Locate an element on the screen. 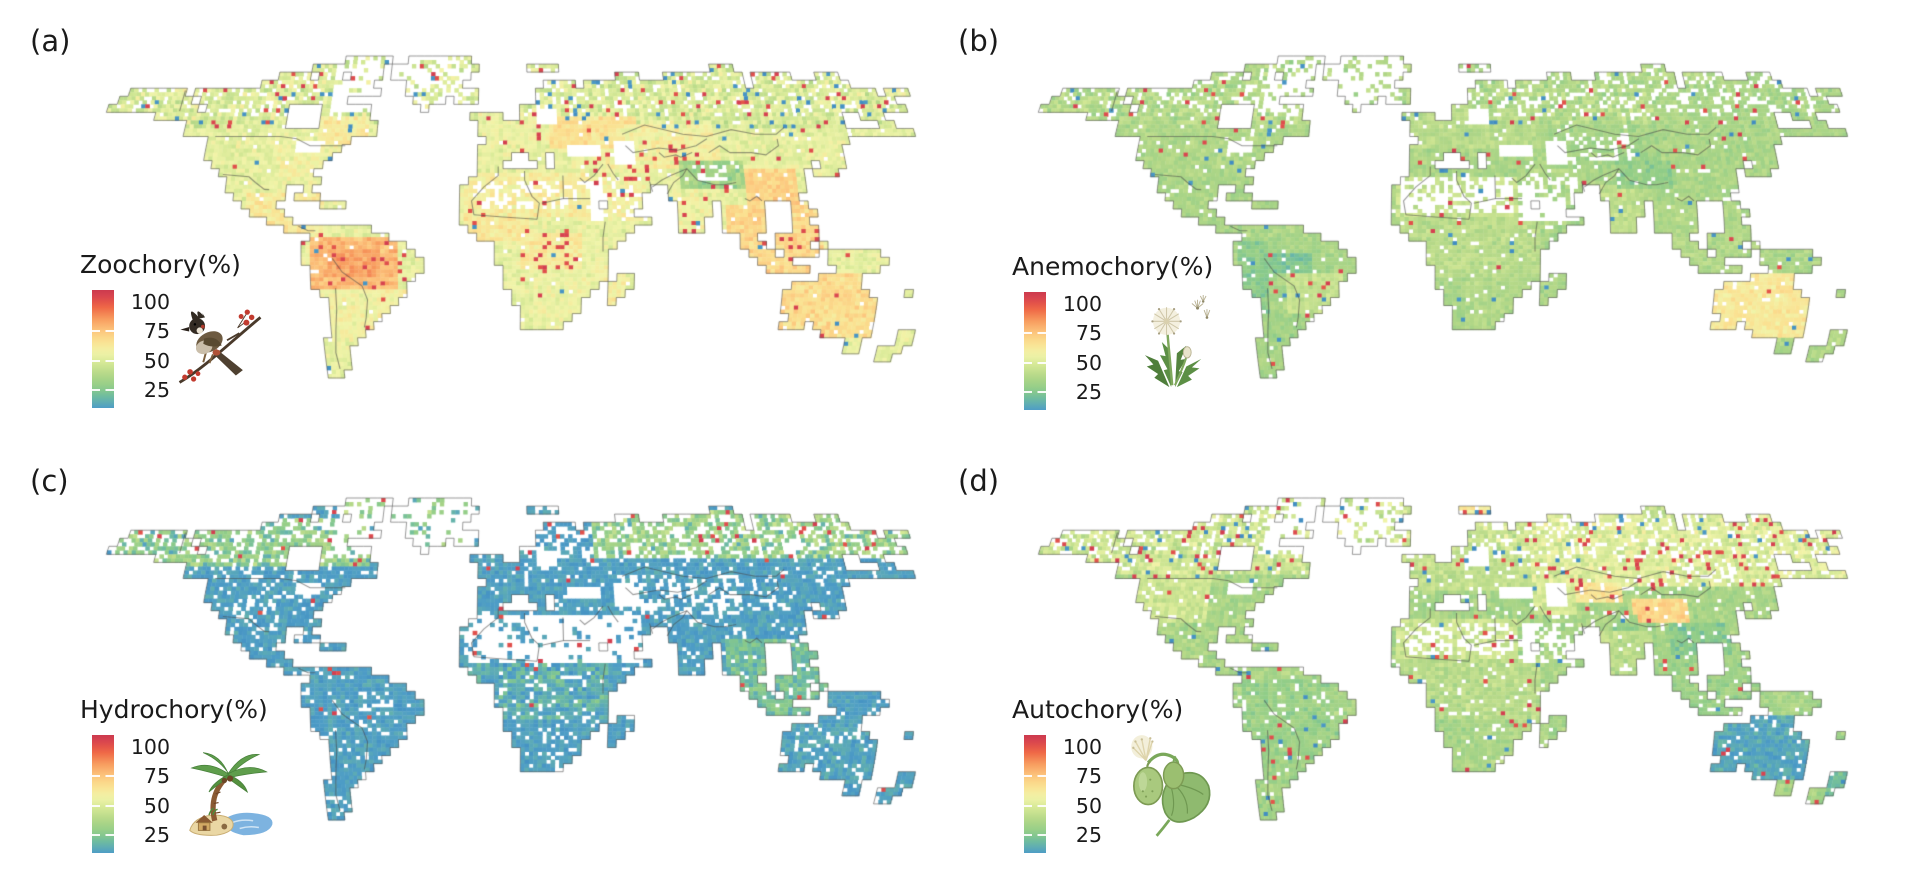 This screenshot has width=1920, height=888. palm-island-icon is located at coordinates (232, 792).